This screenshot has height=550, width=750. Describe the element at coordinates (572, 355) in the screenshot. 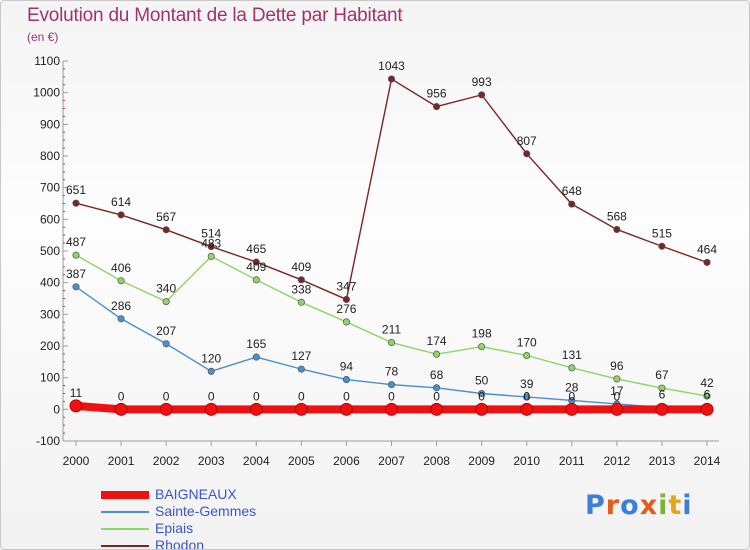

I see `data-label-epiais: 131` at that location.